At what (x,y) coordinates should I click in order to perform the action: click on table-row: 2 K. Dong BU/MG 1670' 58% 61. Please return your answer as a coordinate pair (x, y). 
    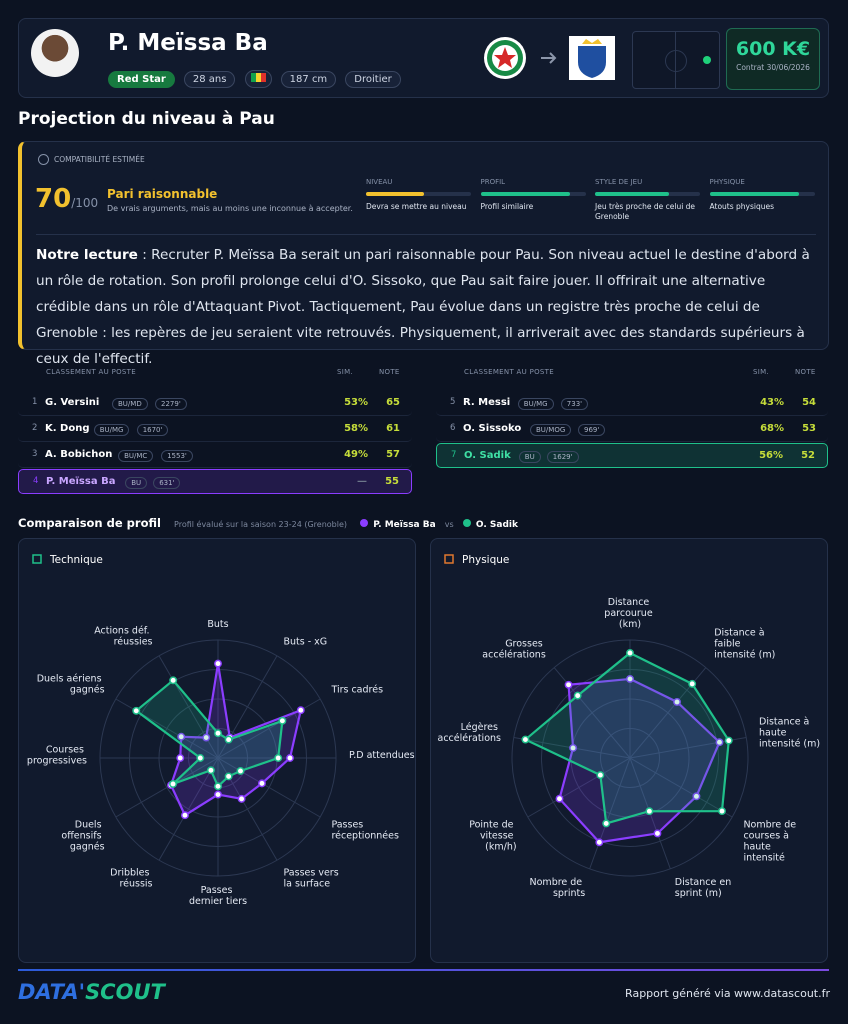
    Looking at the image, I should click on (215, 429).